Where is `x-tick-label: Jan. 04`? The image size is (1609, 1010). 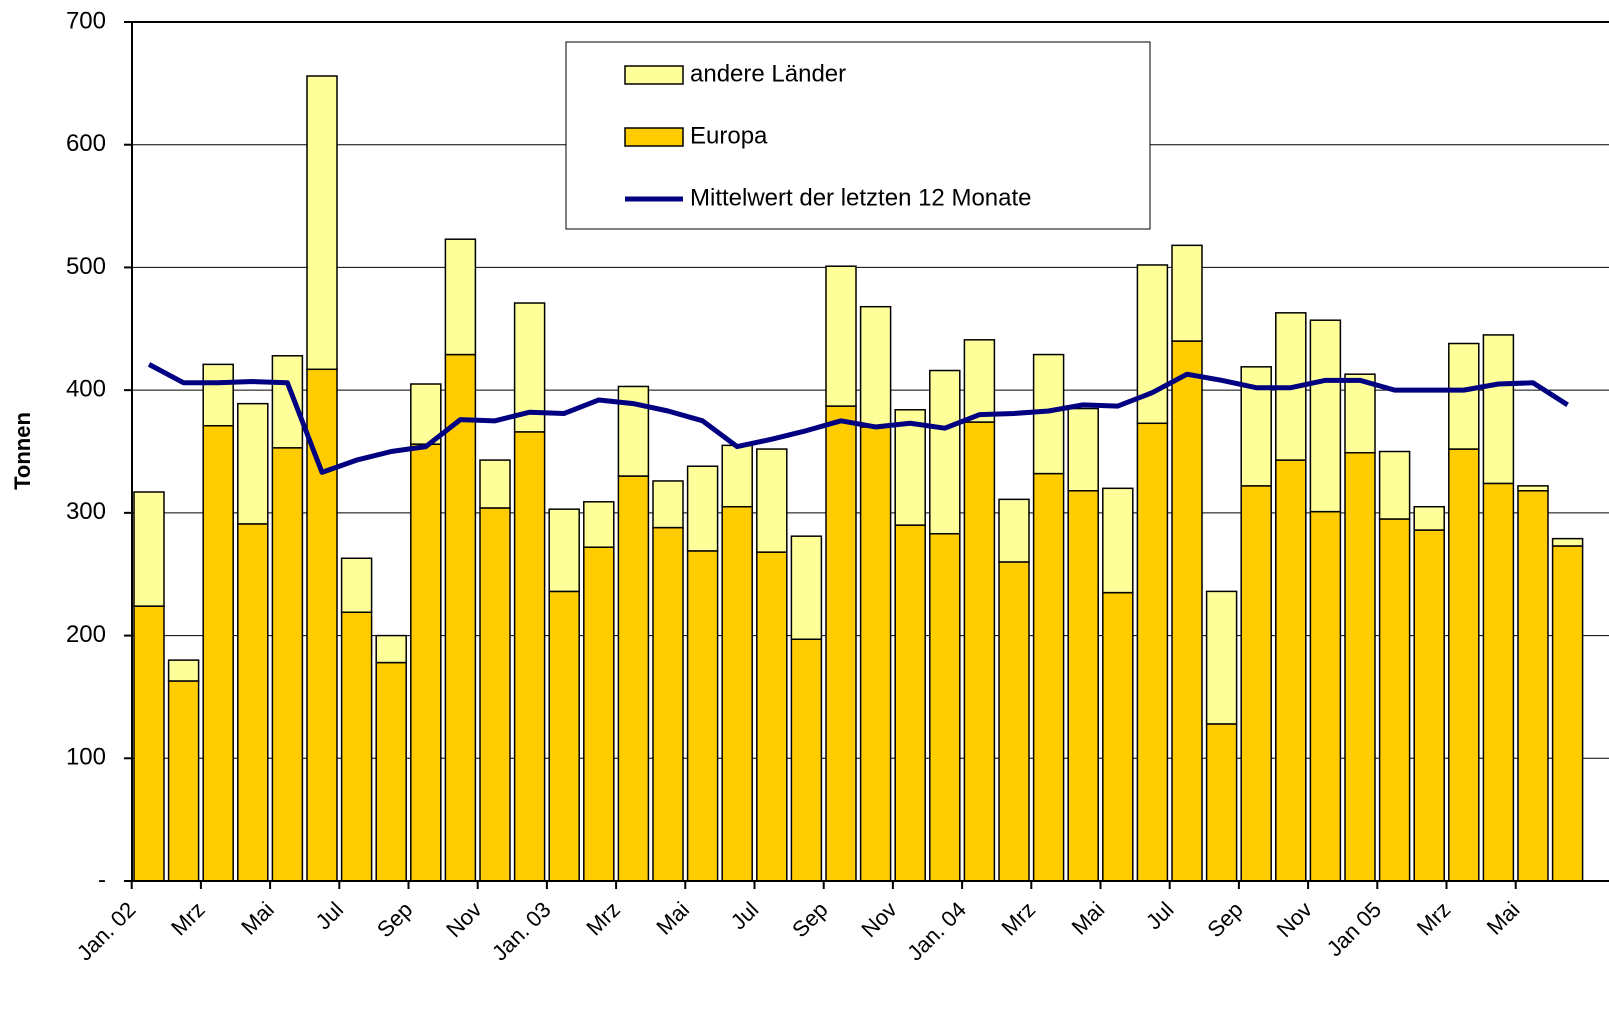
x-tick-label: Jan. 04 is located at coordinates (936, 931).